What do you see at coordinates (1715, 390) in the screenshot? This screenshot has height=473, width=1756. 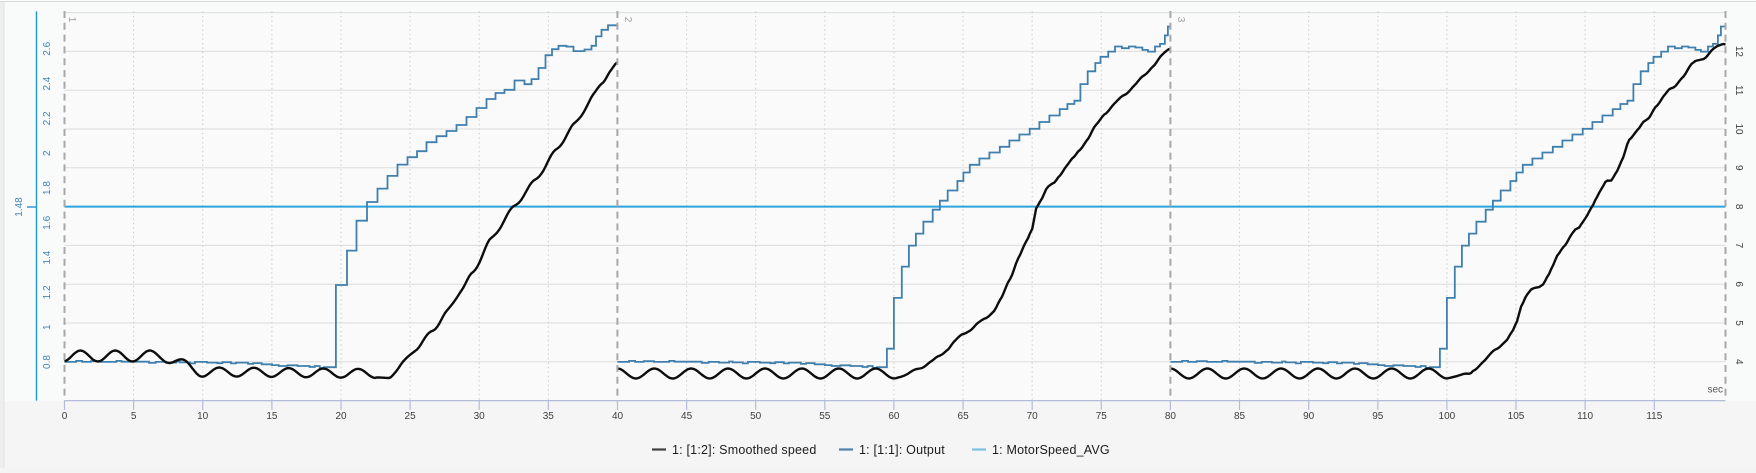 I see `svg-text: sec` at bounding box center [1715, 390].